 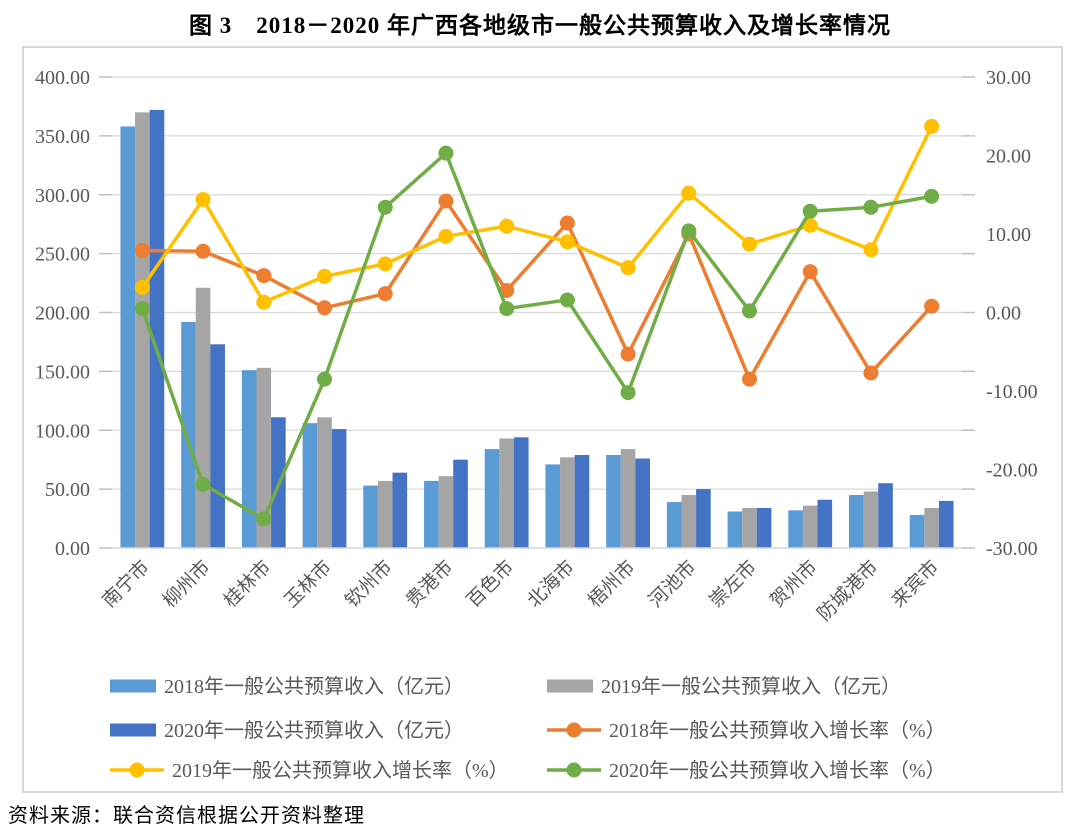 What do you see at coordinates (810, 272) in the screenshot?
I see `growth-dot-2018-city12` at bounding box center [810, 272].